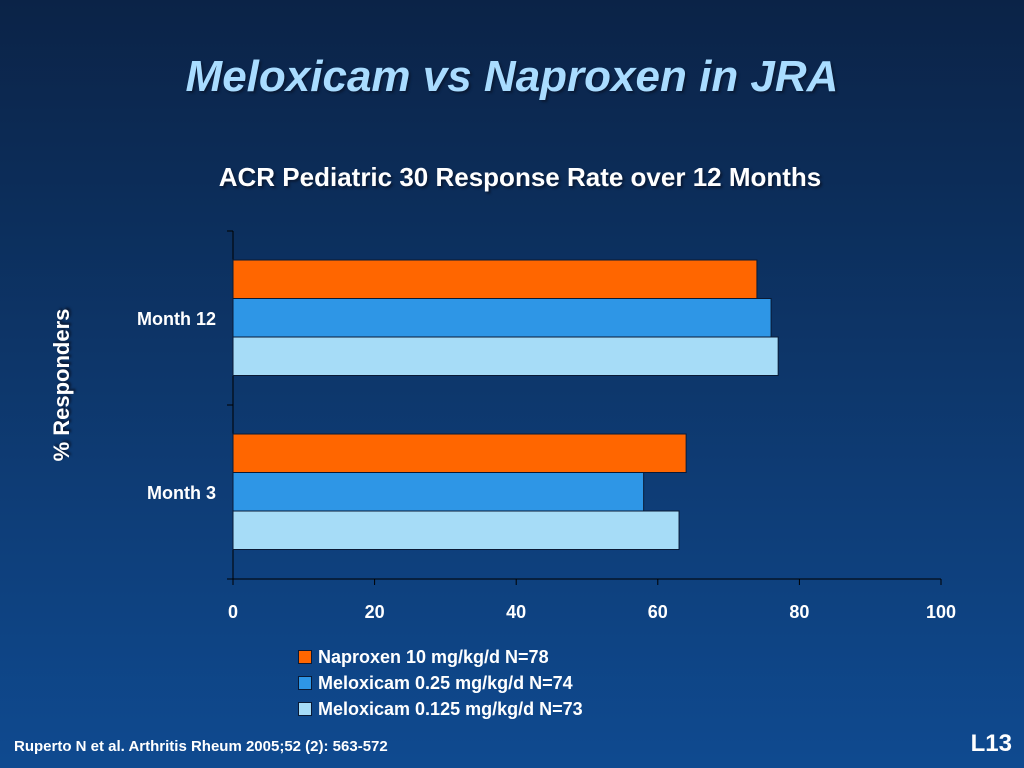 Image resolution: width=1024 pixels, height=768 pixels. What do you see at coordinates (176, 319) in the screenshot?
I see `y-category-label: Month 12` at bounding box center [176, 319].